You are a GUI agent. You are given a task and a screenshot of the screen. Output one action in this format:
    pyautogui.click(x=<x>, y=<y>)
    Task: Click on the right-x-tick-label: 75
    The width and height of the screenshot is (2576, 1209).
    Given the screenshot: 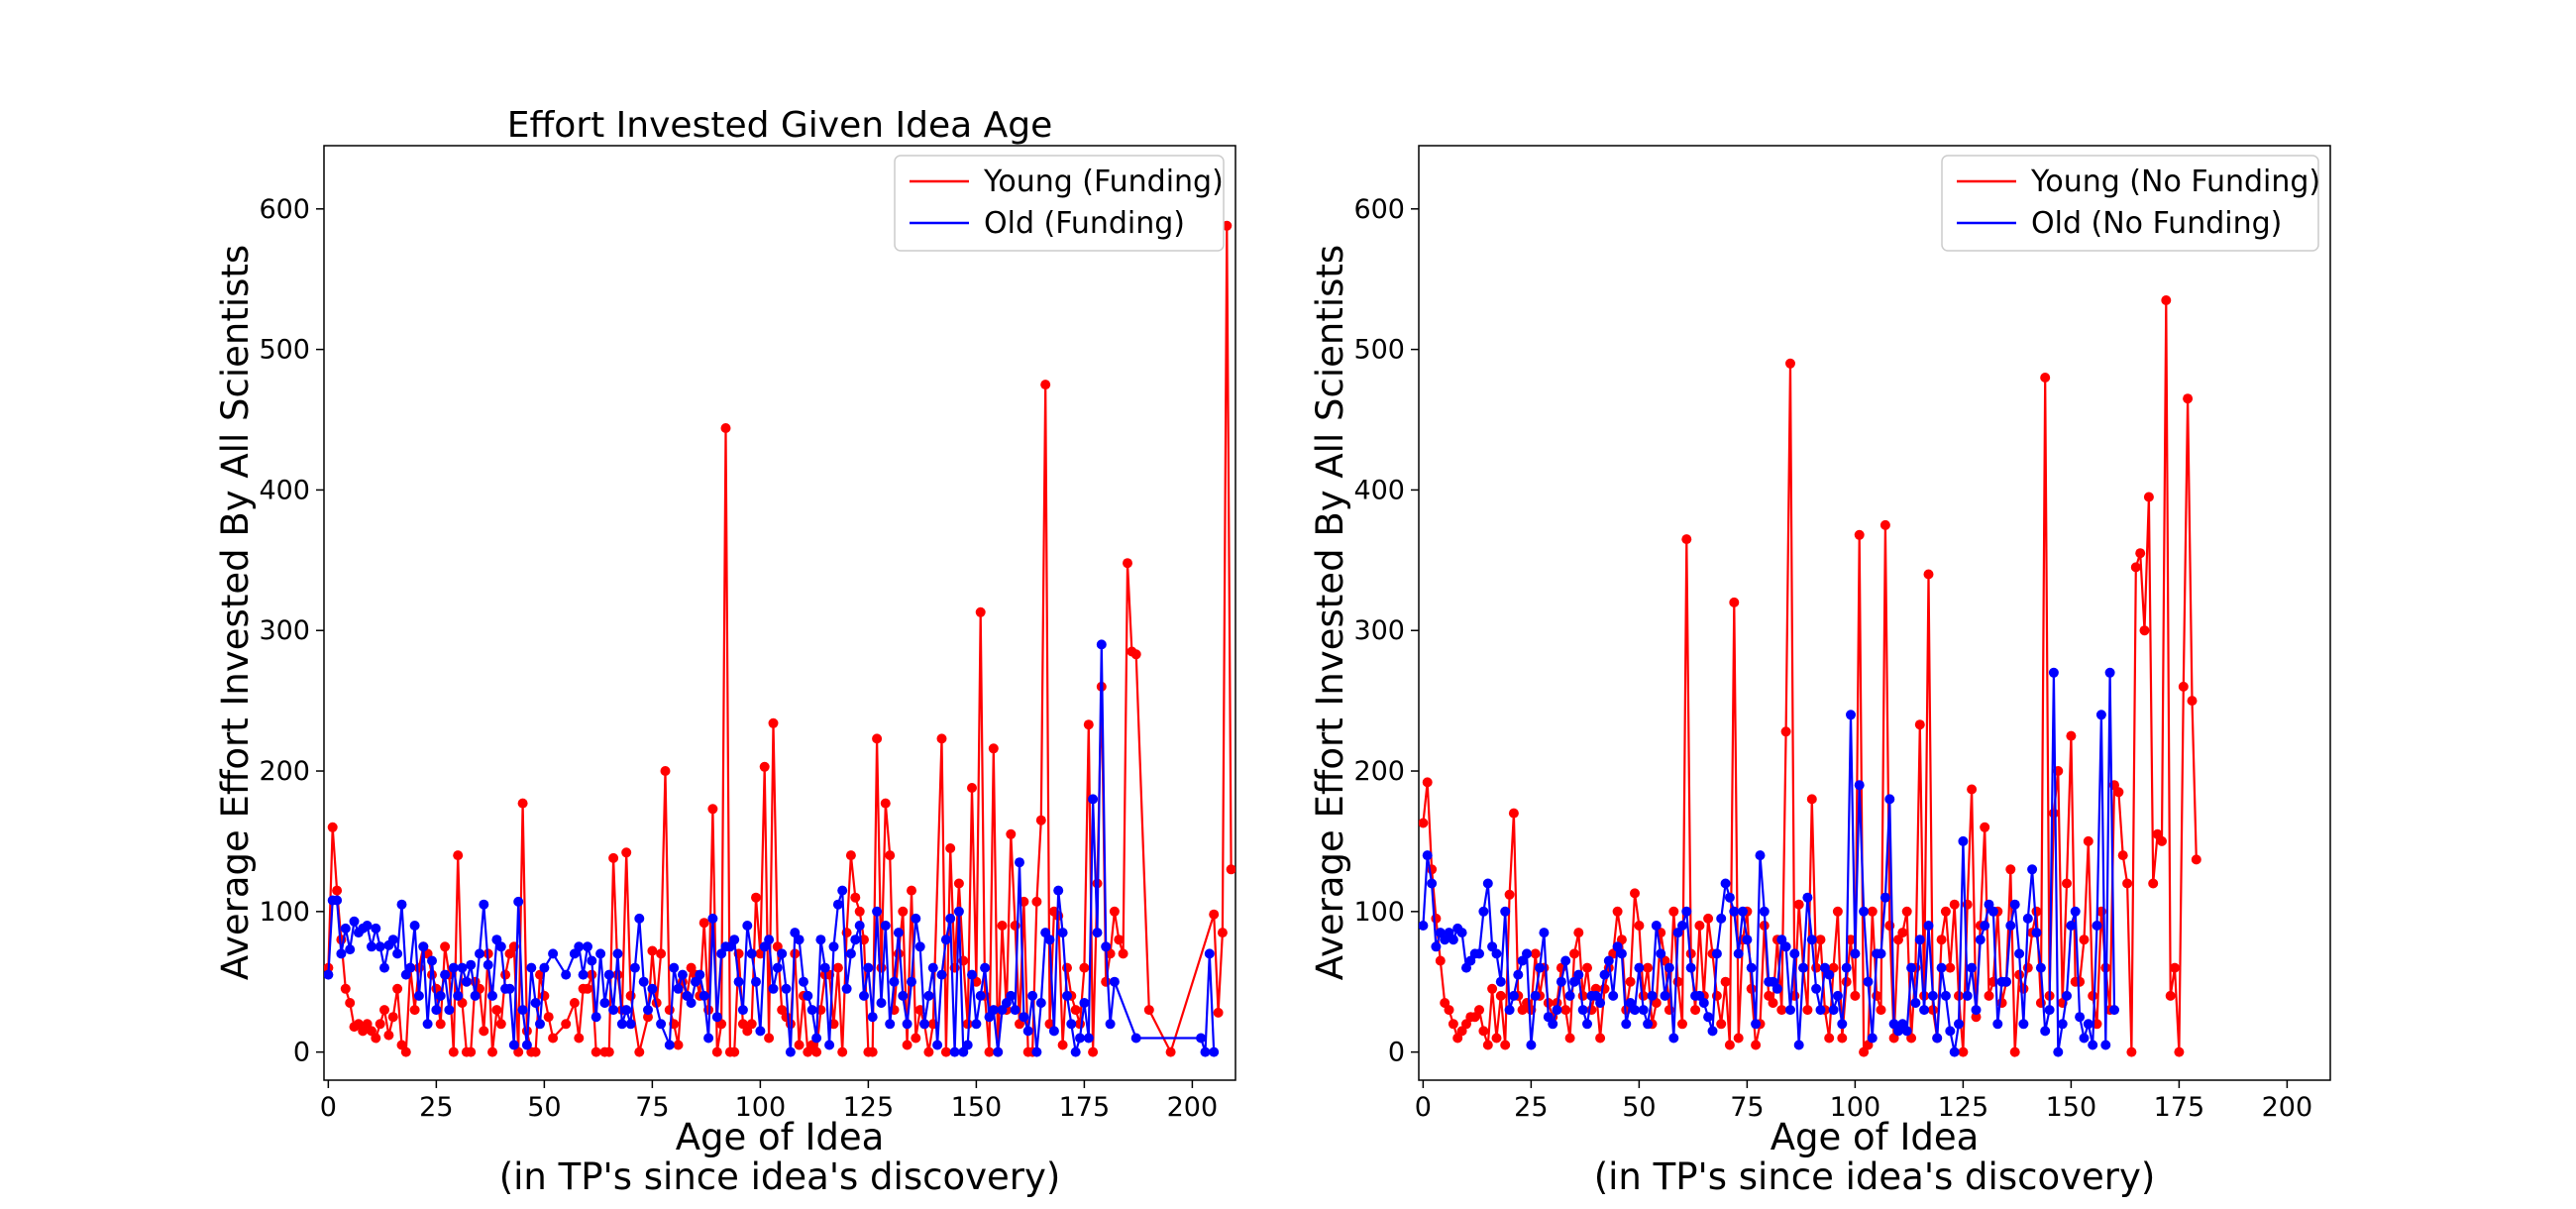 What is the action you would take?
    pyautogui.click(x=1747, y=1107)
    